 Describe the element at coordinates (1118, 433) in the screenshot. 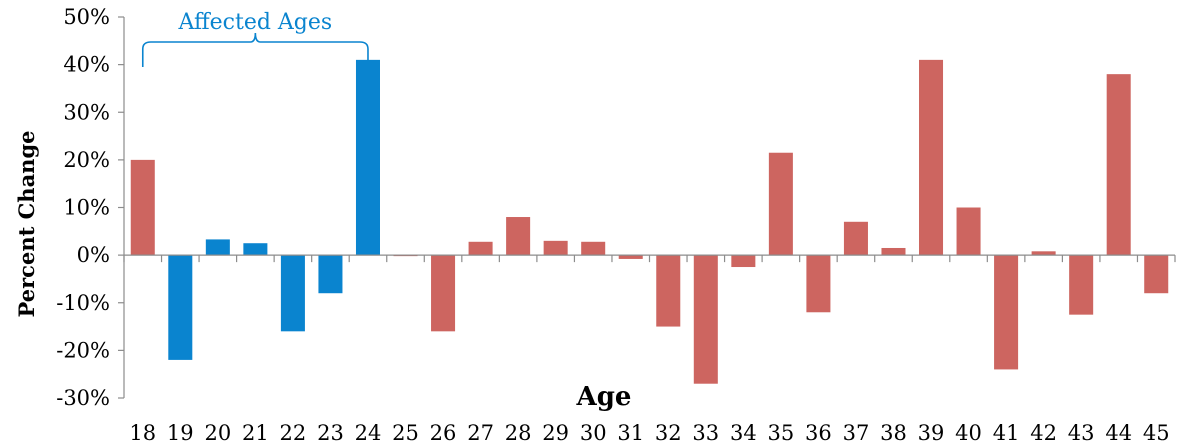

I see `x-tick-label: 44` at that location.